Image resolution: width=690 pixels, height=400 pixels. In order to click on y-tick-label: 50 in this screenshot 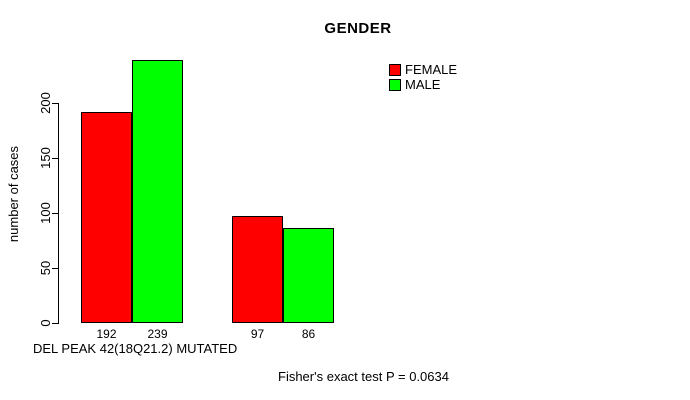, I will do `click(45, 268)`.